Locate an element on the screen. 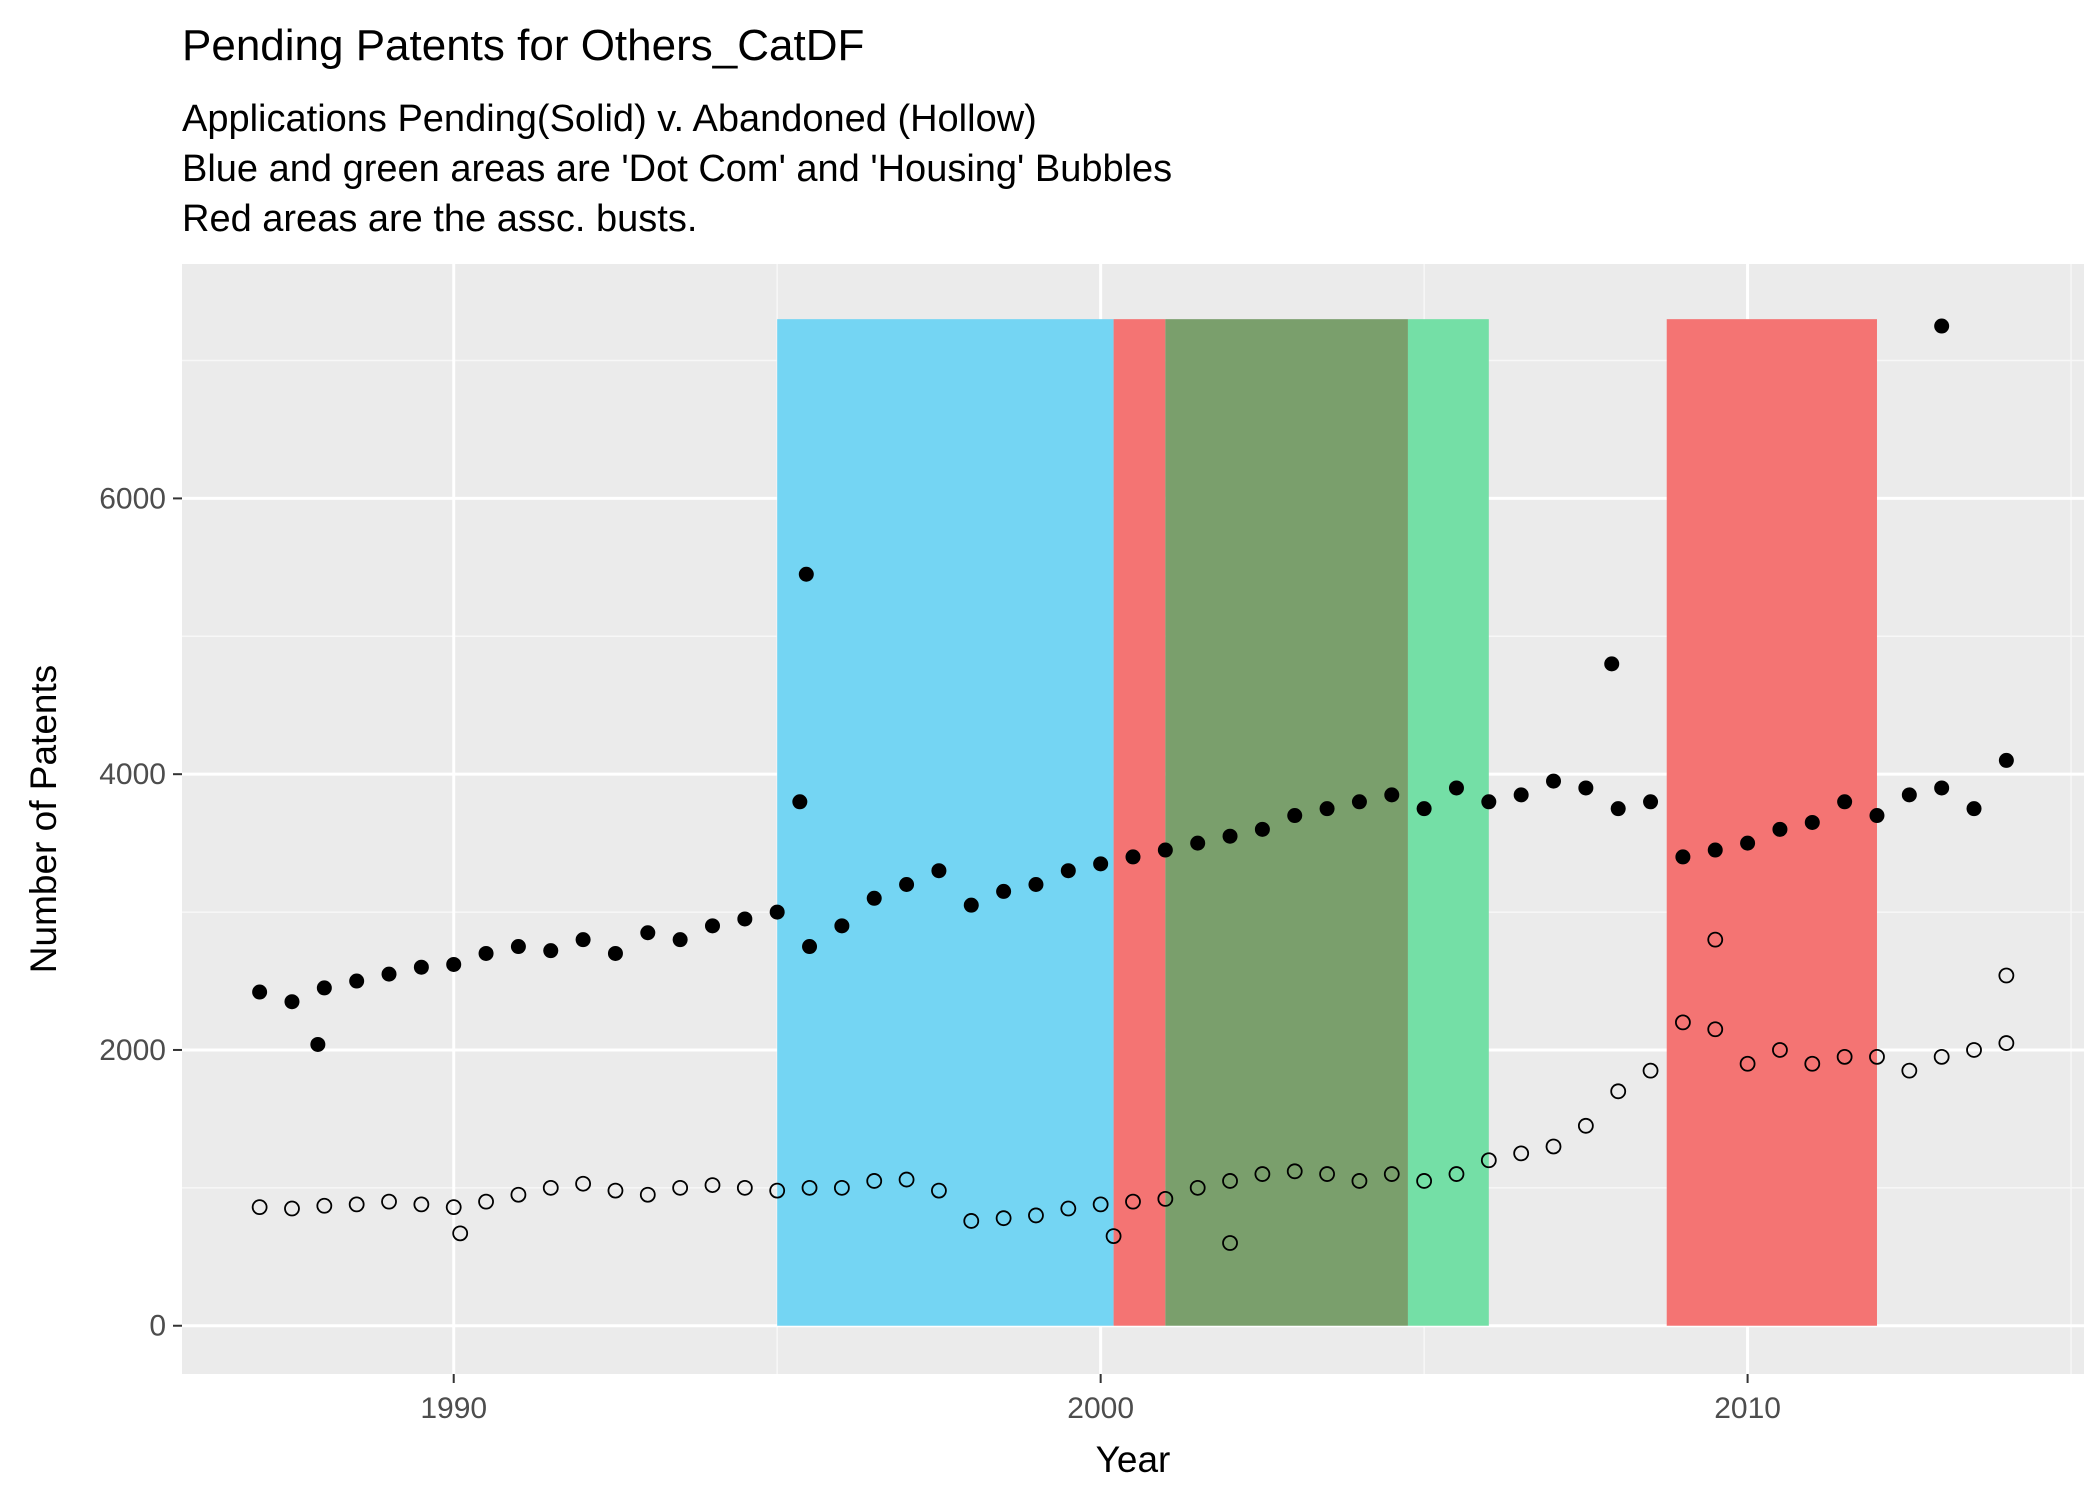 This screenshot has height=1499, width=2100. x-tick-label: 2000 is located at coordinates (1100, 1408).